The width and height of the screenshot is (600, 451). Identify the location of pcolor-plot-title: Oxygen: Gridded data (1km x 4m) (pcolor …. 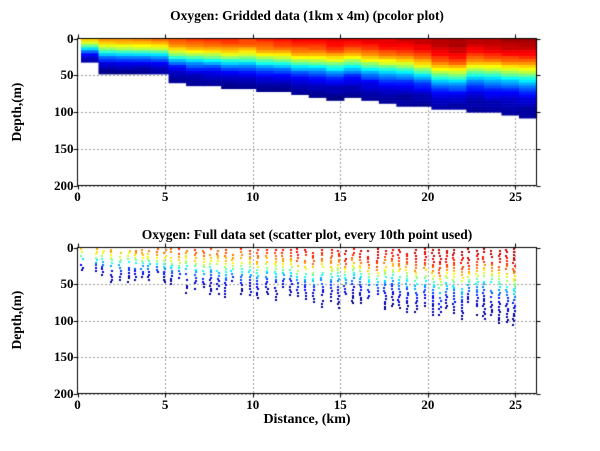
(307, 15).